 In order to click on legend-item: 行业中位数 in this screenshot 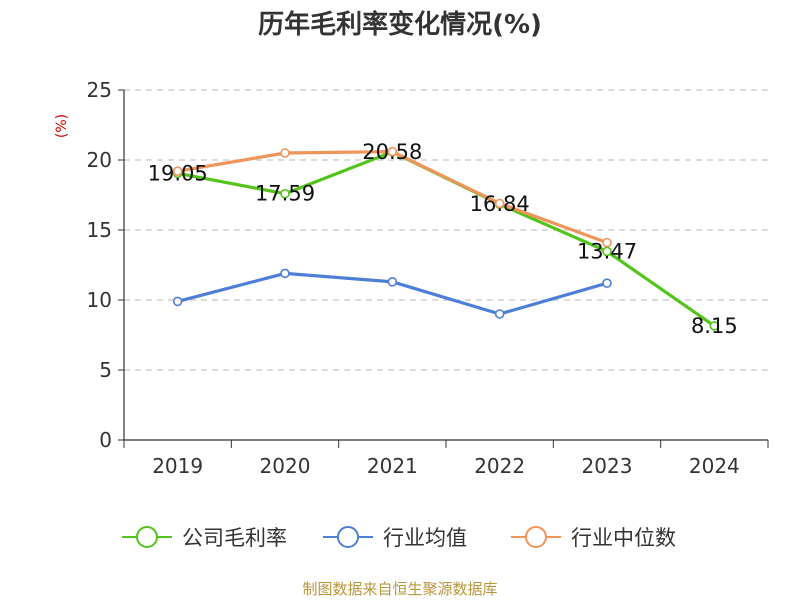, I will do `click(593, 538)`.